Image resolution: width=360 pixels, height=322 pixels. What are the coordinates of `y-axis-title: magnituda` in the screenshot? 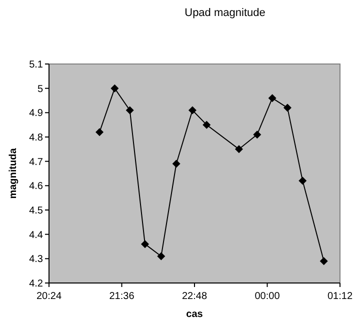 It's located at (13, 173).